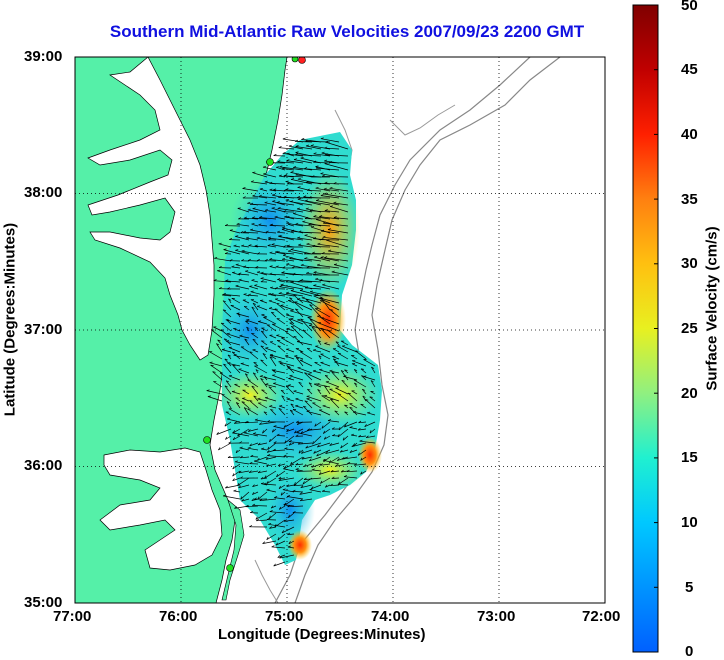 The height and width of the screenshot is (660, 724). Describe the element at coordinates (689, 457) in the screenshot. I see `colorbar-tick-label: 15` at that location.